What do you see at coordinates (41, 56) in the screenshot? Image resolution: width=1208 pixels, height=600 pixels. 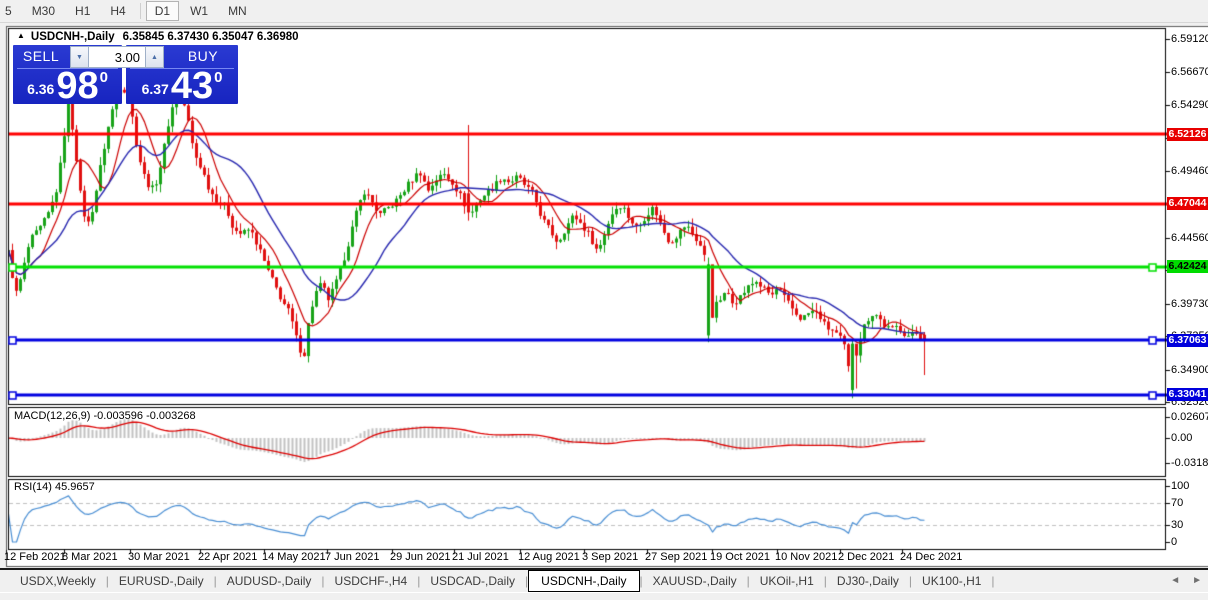 I see `sell-button: SELL` at bounding box center [41, 56].